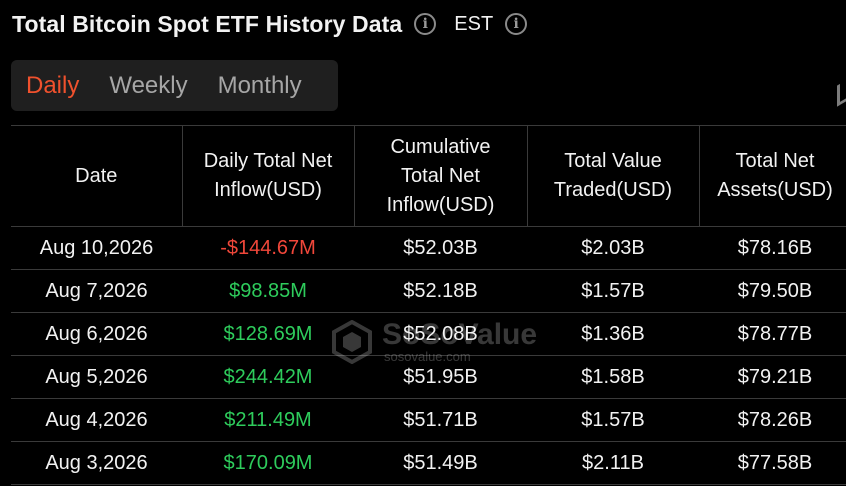  What do you see at coordinates (613, 377) in the screenshot?
I see `cell-value-traded: $1.58B` at bounding box center [613, 377].